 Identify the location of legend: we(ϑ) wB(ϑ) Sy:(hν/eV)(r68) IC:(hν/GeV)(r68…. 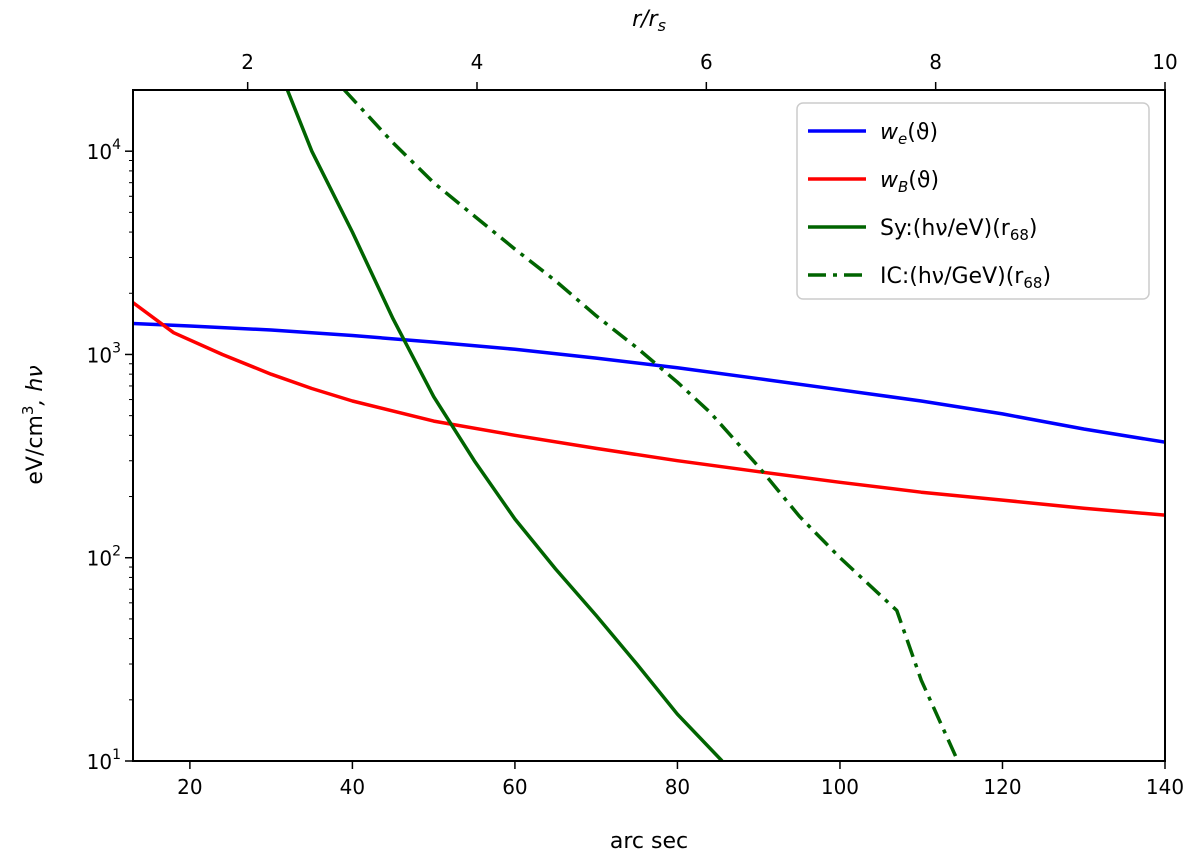
(973, 201).